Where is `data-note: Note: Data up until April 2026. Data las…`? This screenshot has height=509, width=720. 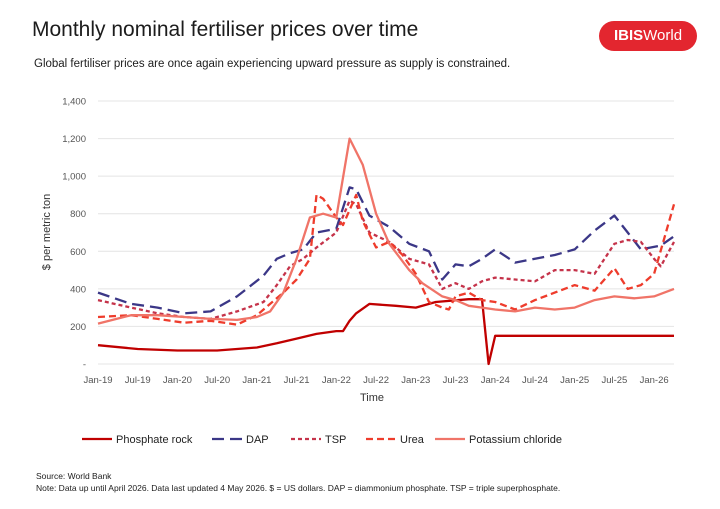
data-note: Note: Data up until April 2026. Data las… is located at coordinates (298, 488).